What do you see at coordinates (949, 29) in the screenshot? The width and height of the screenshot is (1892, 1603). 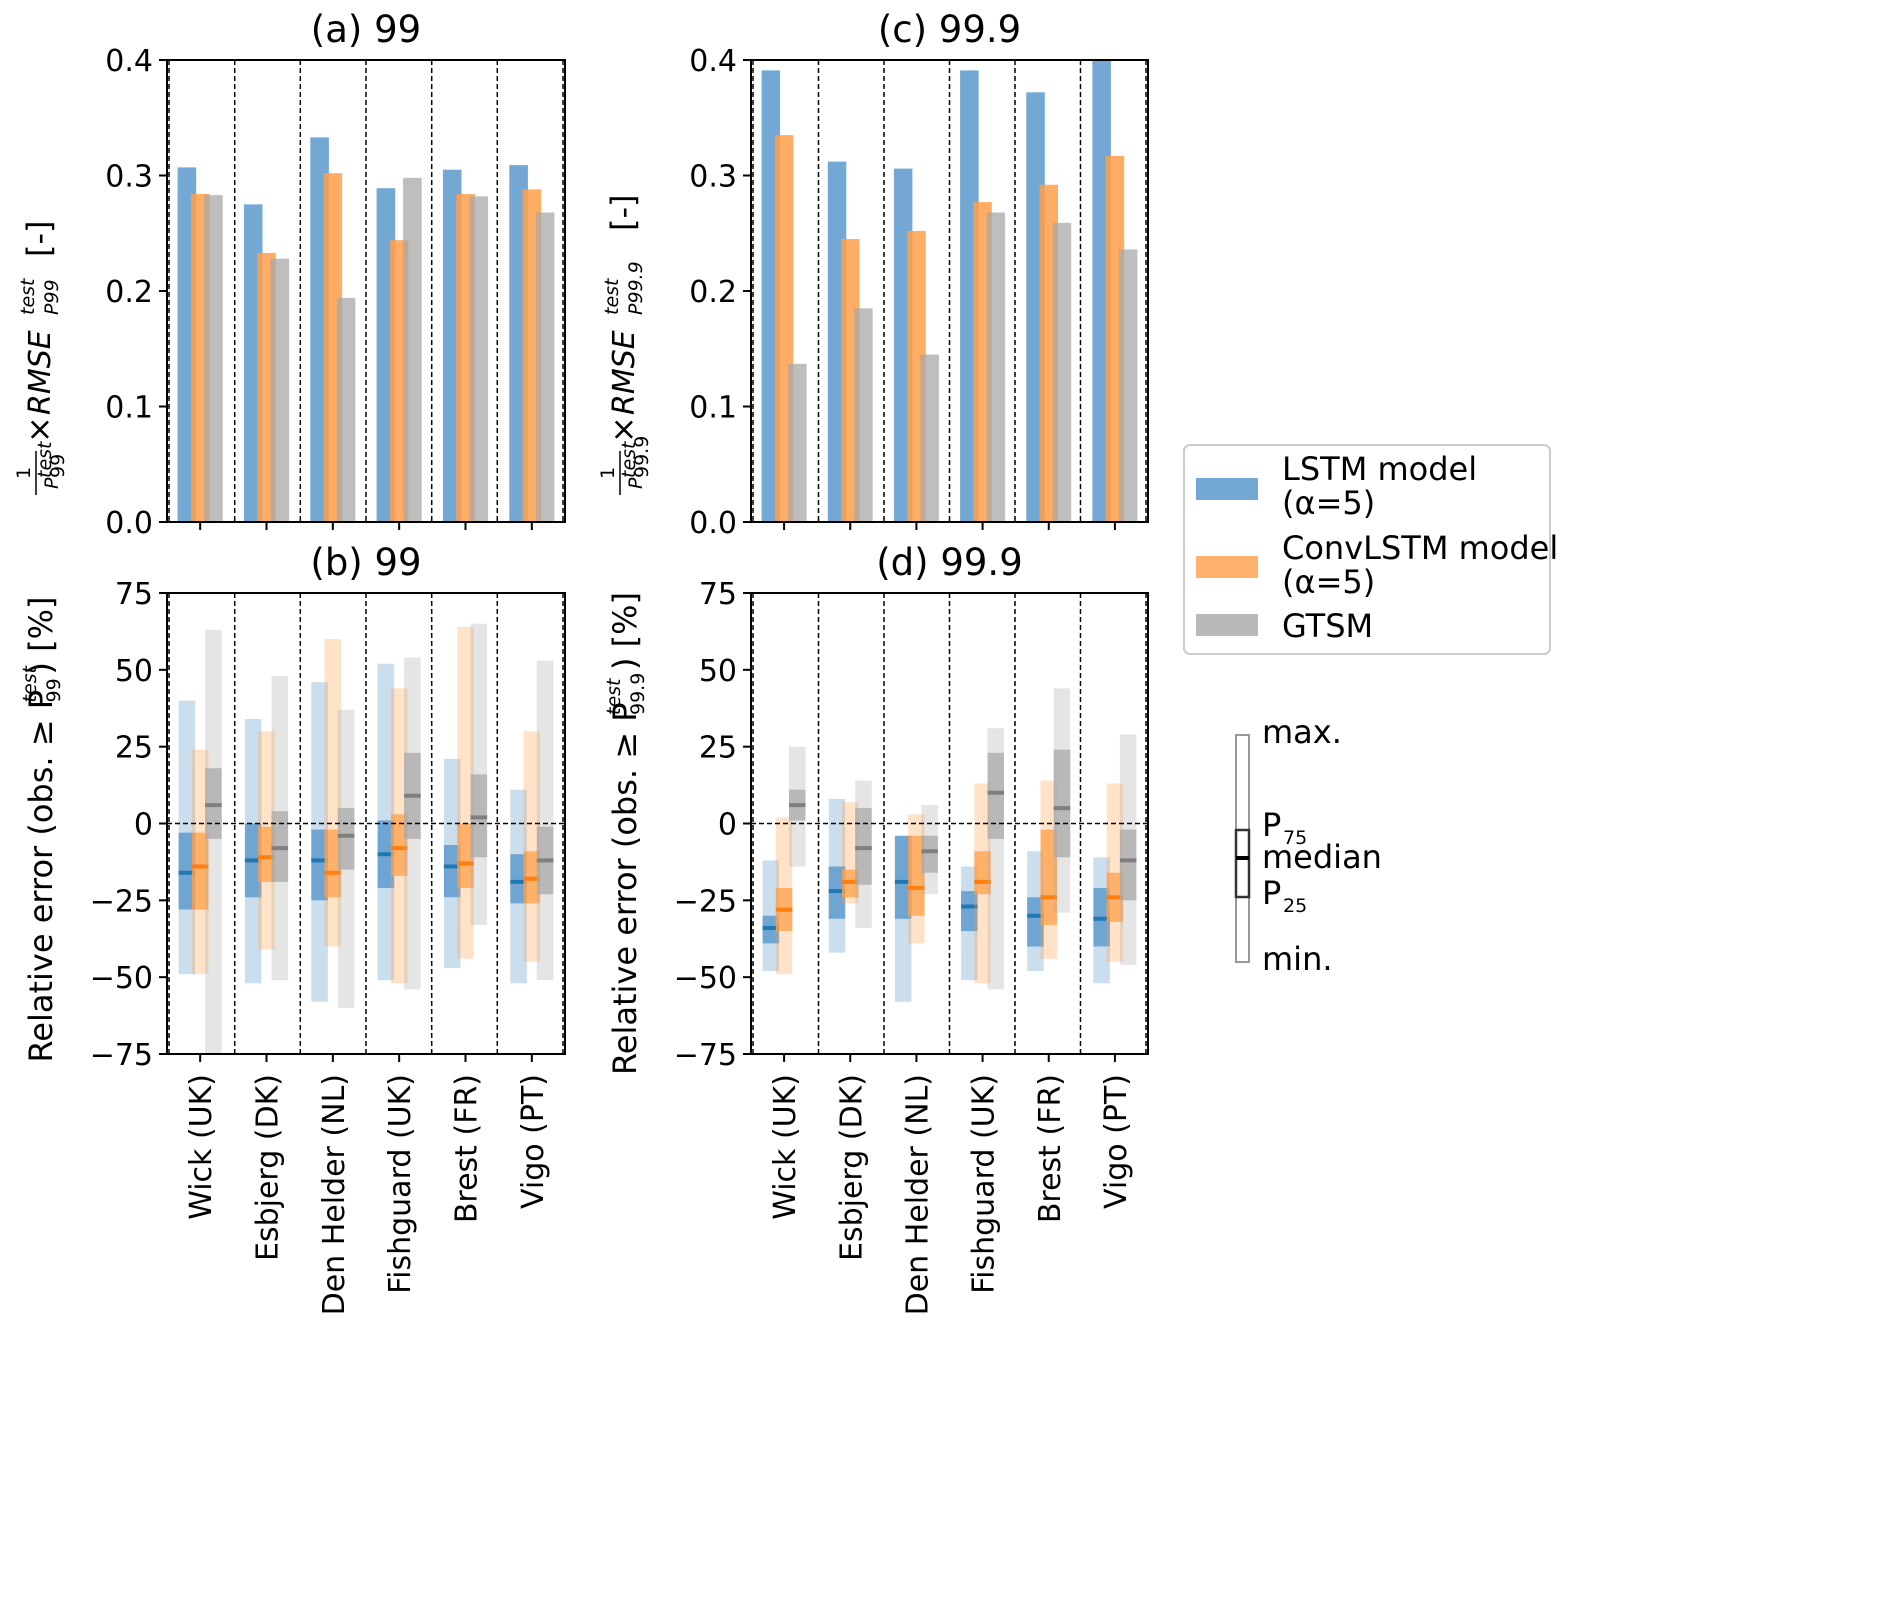 I see `panel-title-c: (c) 99.9` at bounding box center [949, 29].